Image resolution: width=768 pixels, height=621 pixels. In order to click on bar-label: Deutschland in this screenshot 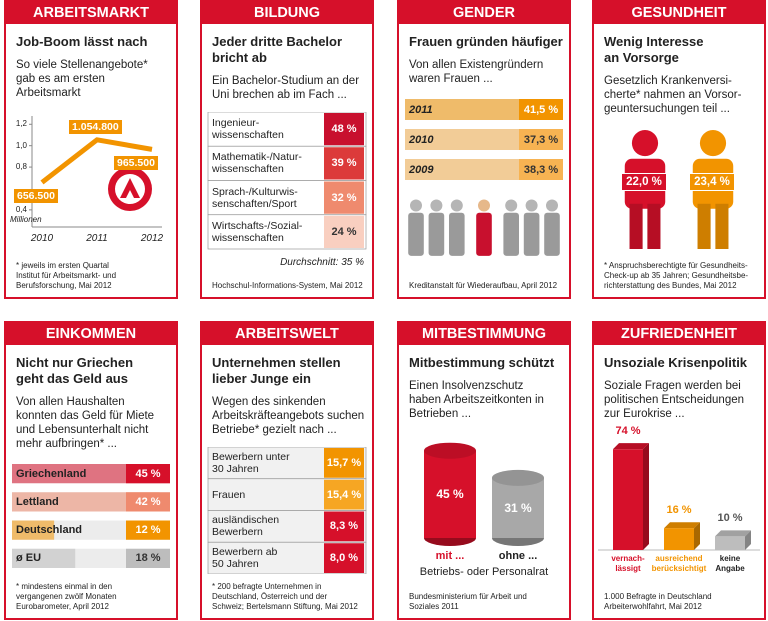, I will do `click(49, 530)`.